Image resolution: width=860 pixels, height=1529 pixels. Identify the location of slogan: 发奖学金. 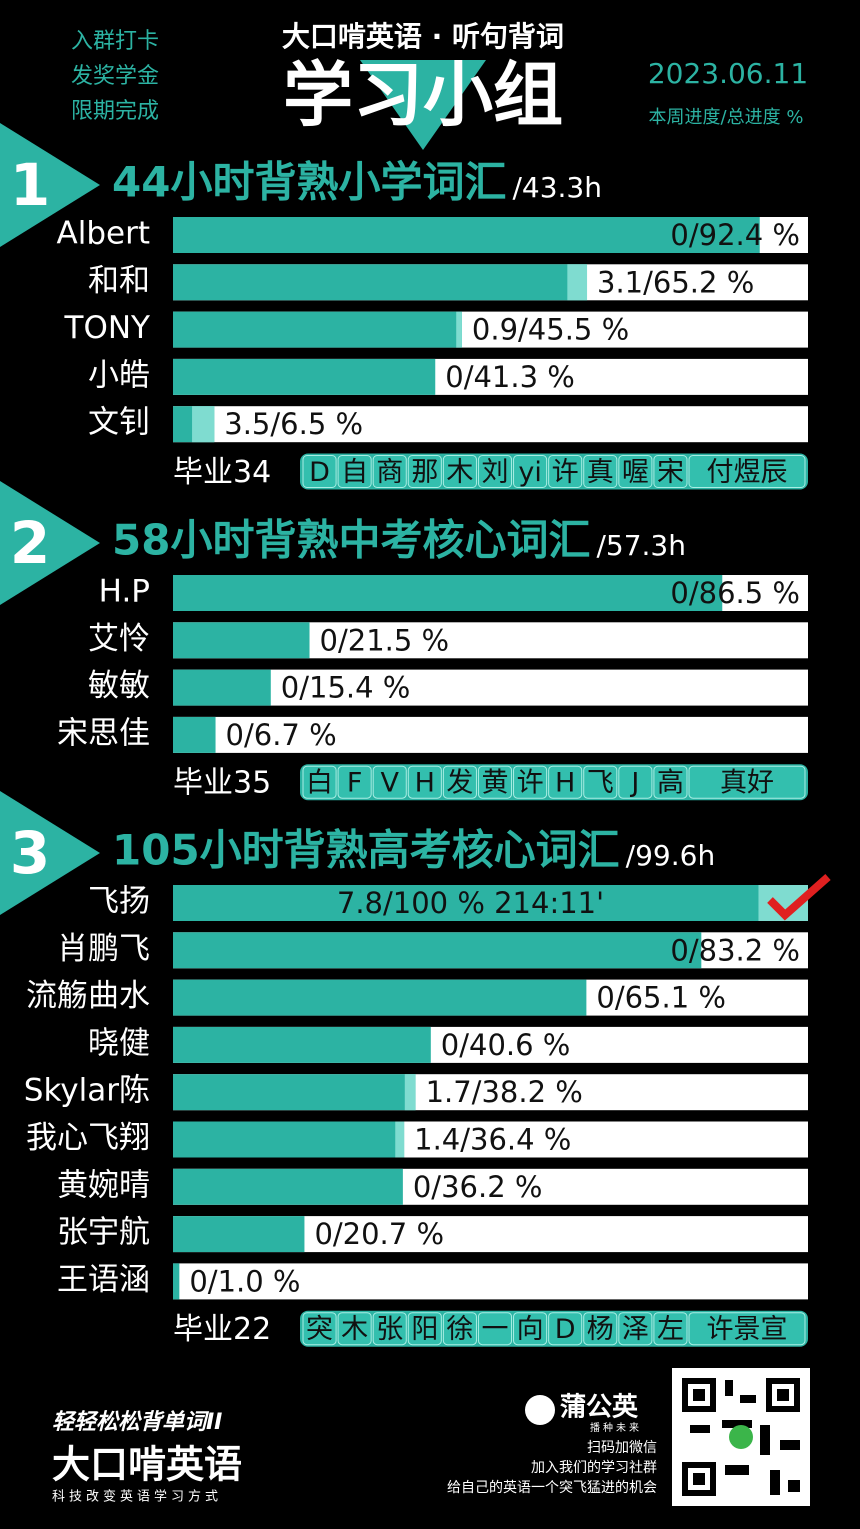
(115, 76).